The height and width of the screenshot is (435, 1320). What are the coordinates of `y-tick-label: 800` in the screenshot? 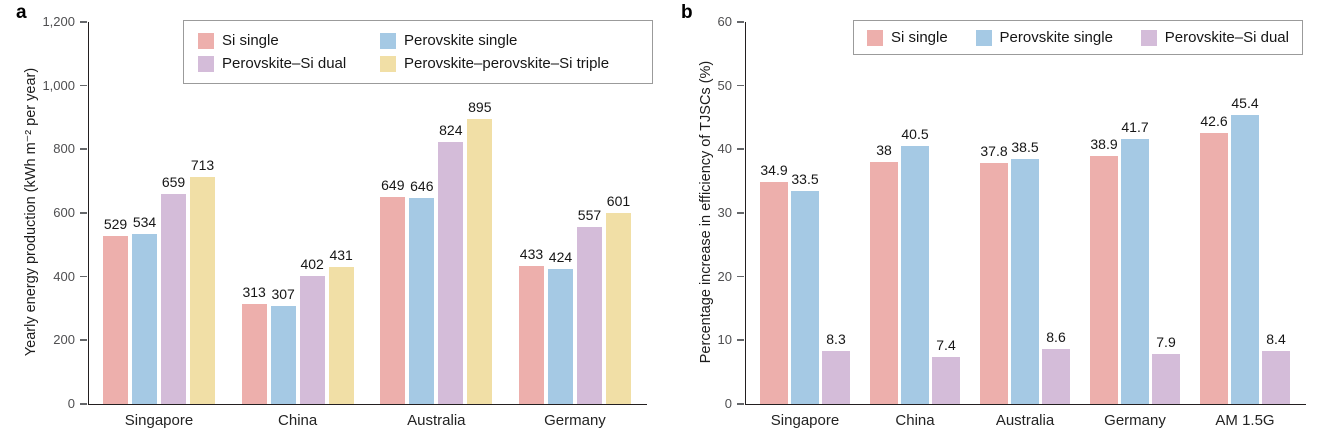 It's located at (64, 149).